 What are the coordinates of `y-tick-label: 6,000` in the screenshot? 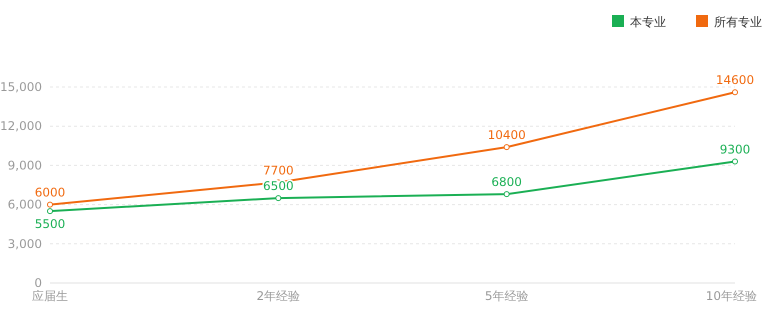 It's located at (25, 205).